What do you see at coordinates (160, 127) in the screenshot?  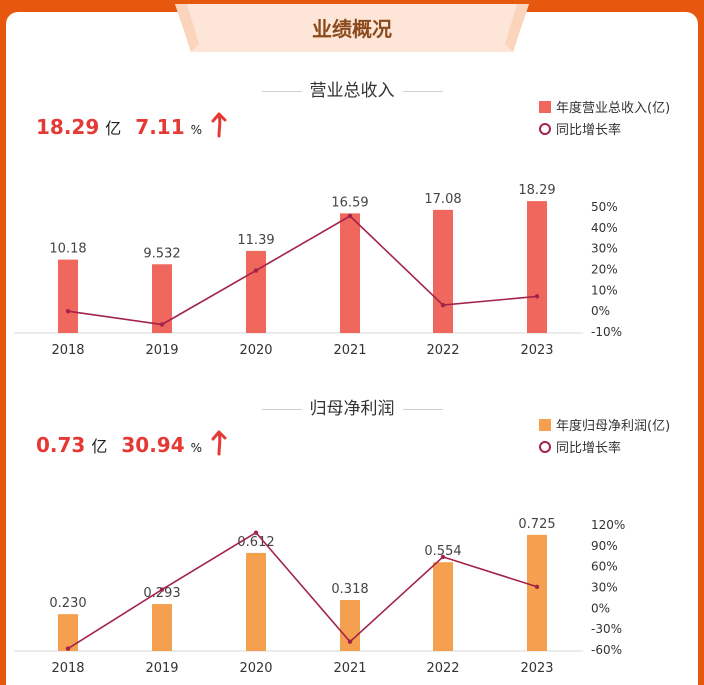 I see `revenue-growth: 7.11` at bounding box center [160, 127].